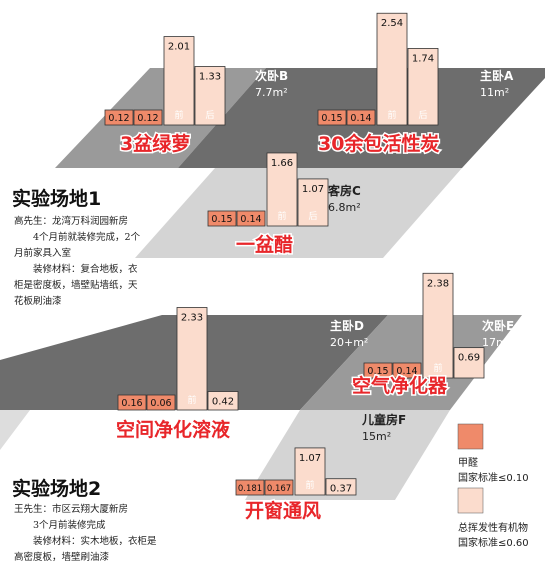  What do you see at coordinates (282, 163) in the screenshot?
I see `tvoc-value-before-c: 1.66` at bounding box center [282, 163].